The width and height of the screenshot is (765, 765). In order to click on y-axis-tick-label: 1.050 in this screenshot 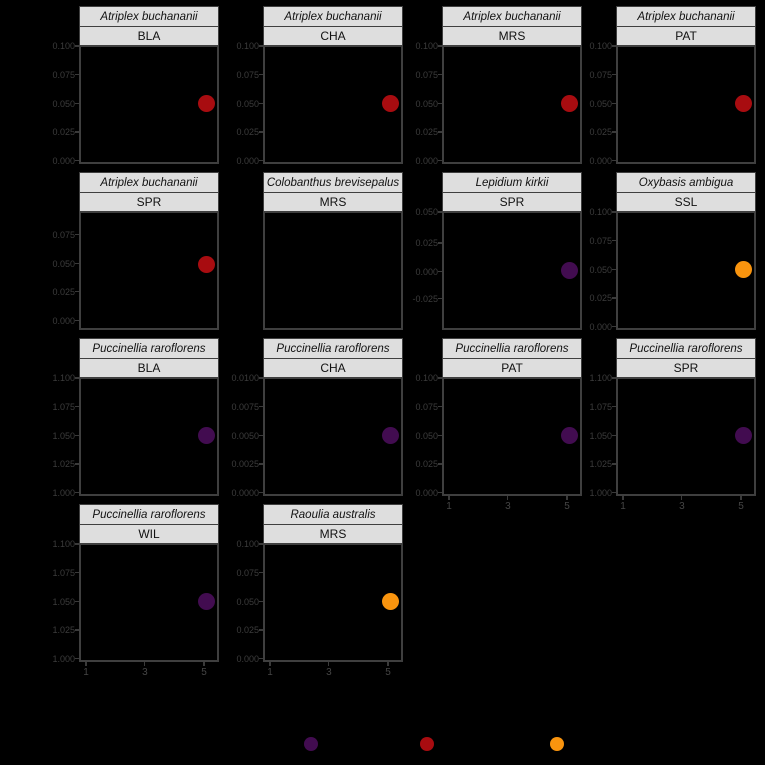, I will do `click(600, 435)`.